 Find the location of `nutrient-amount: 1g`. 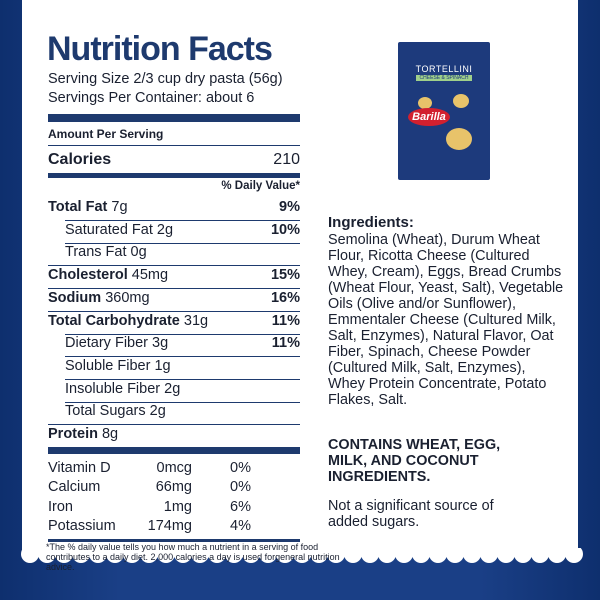

nutrient-amount: 1g is located at coordinates (162, 365).